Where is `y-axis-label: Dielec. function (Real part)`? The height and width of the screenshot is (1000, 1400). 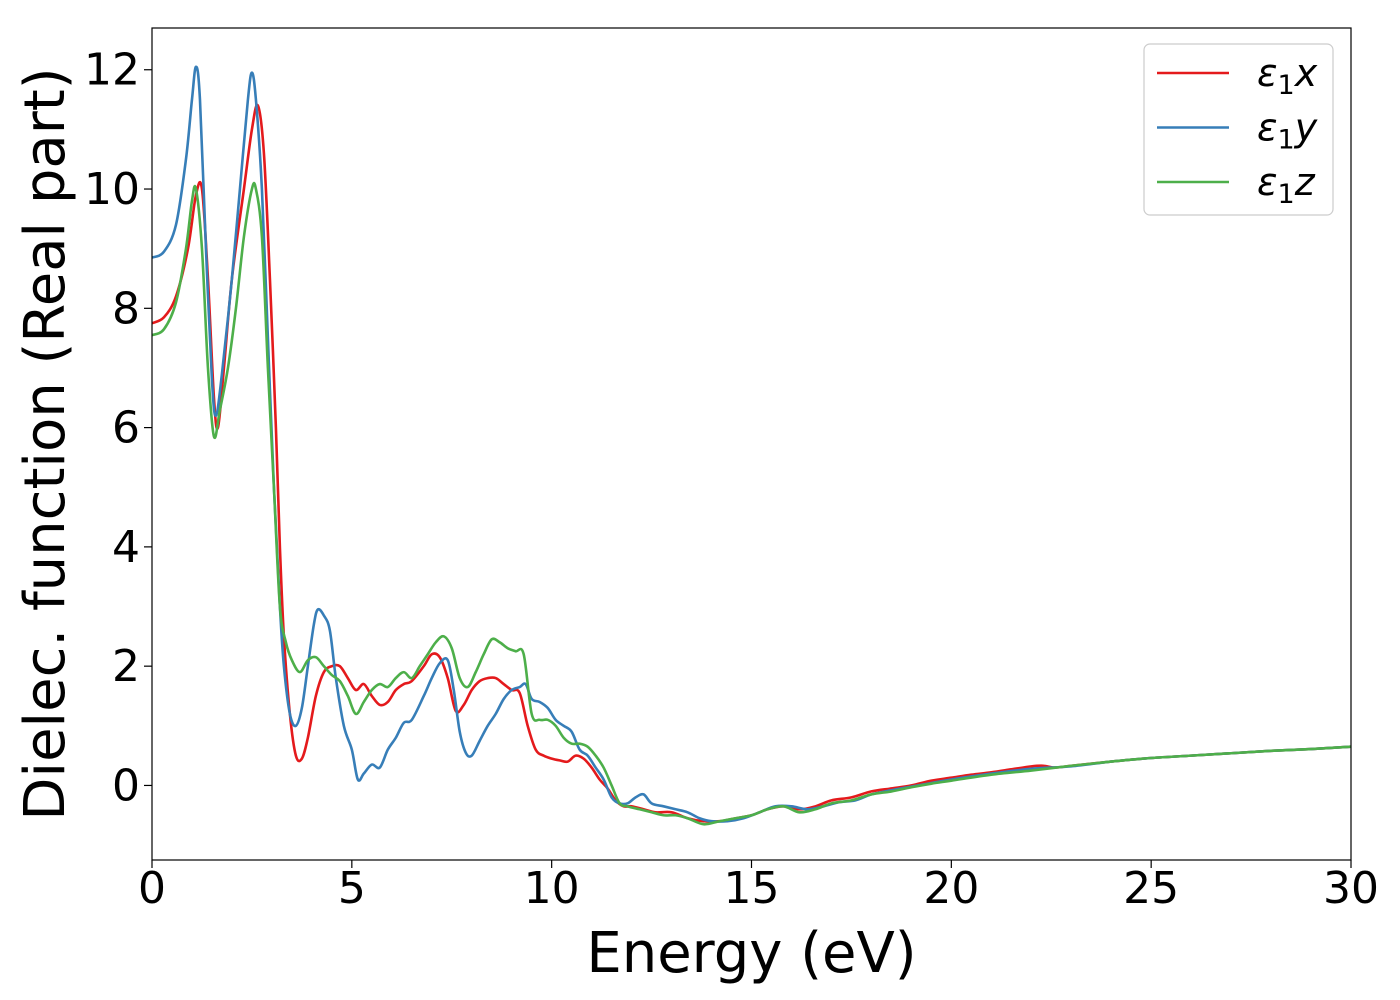
y-axis-label: Dielec. function (Real part) is located at coordinates (45, 443).